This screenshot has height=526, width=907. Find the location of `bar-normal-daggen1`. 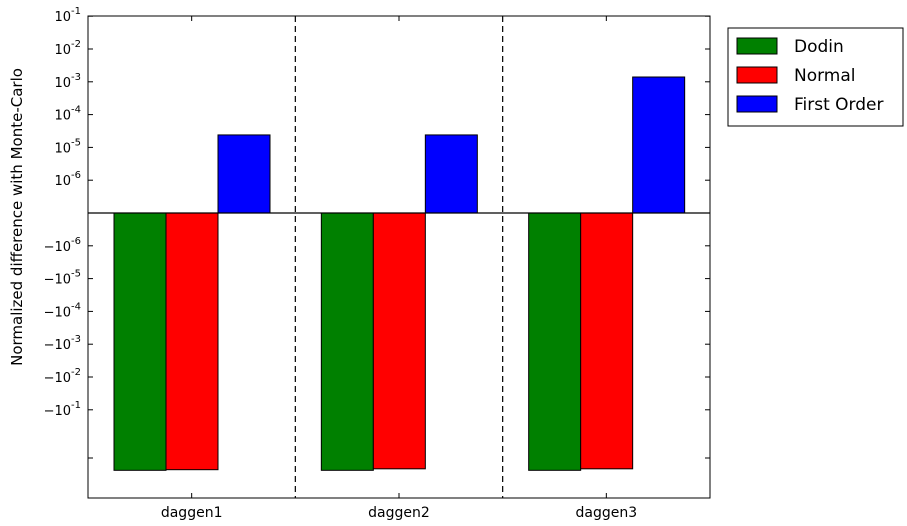

bar-normal-daggen1 is located at coordinates (192, 341).